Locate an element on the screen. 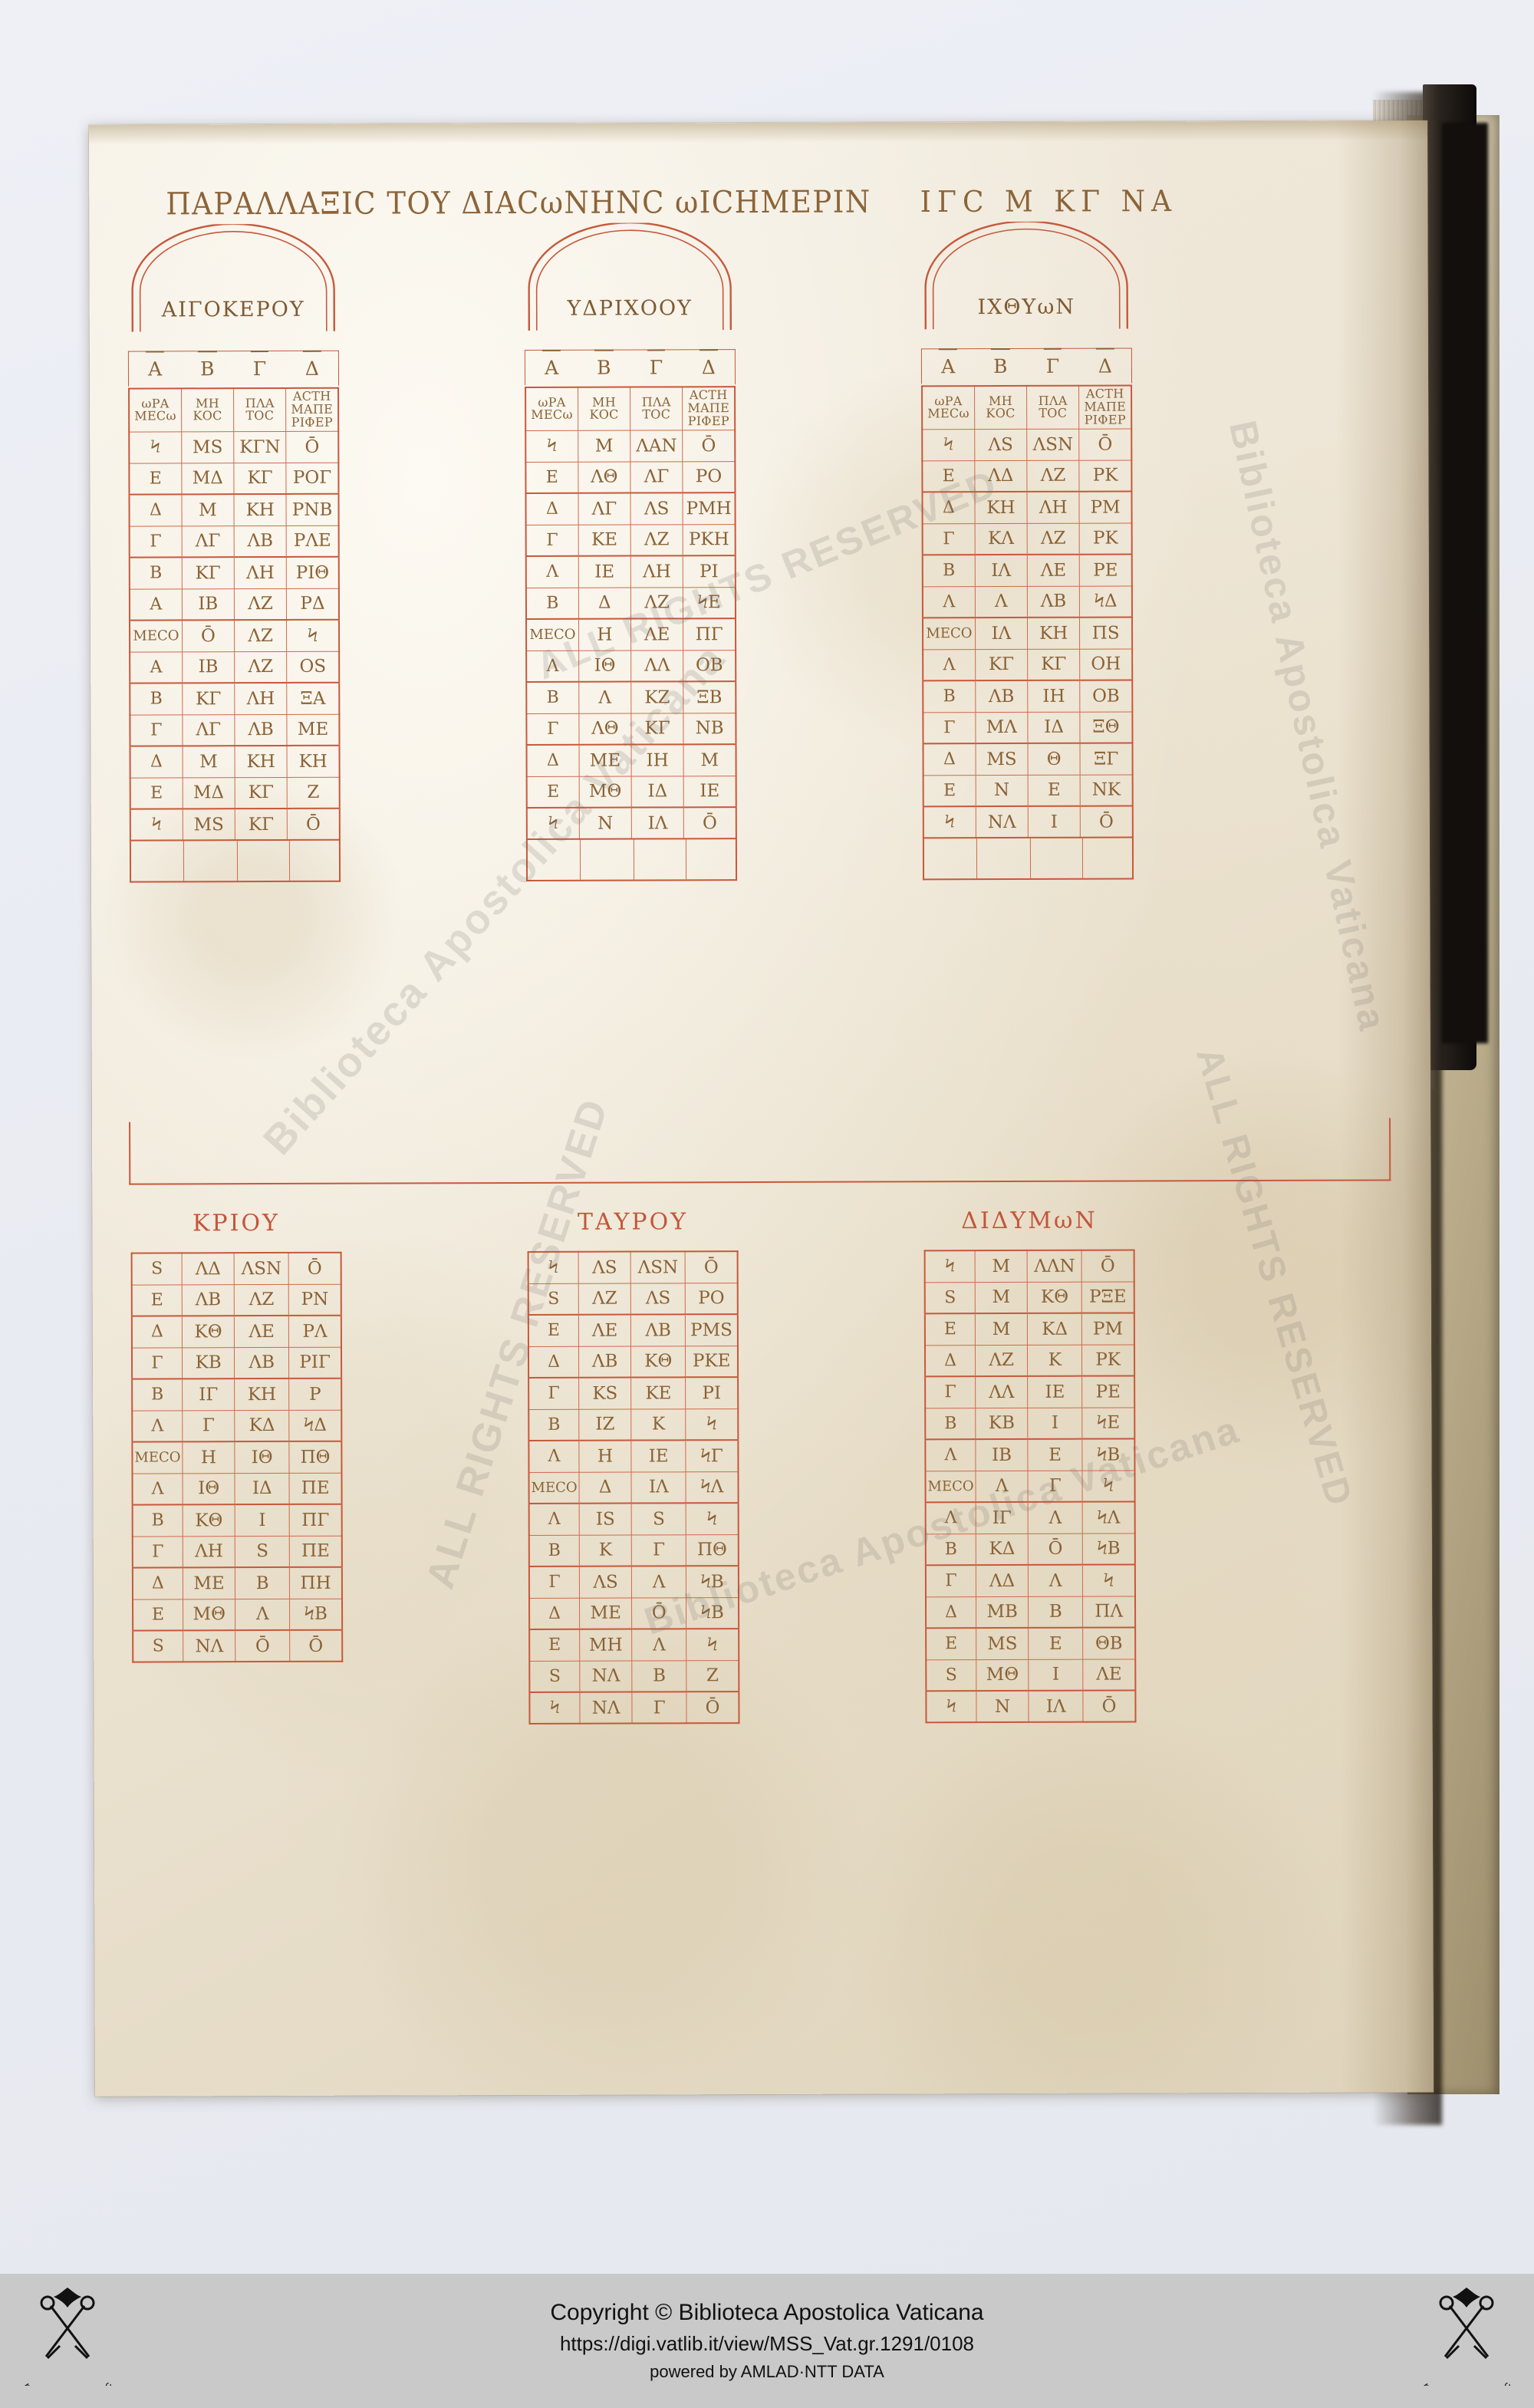 This screenshot has width=1534, height=2408. table-cell: ΝΛ is located at coordinates (606, 1708).